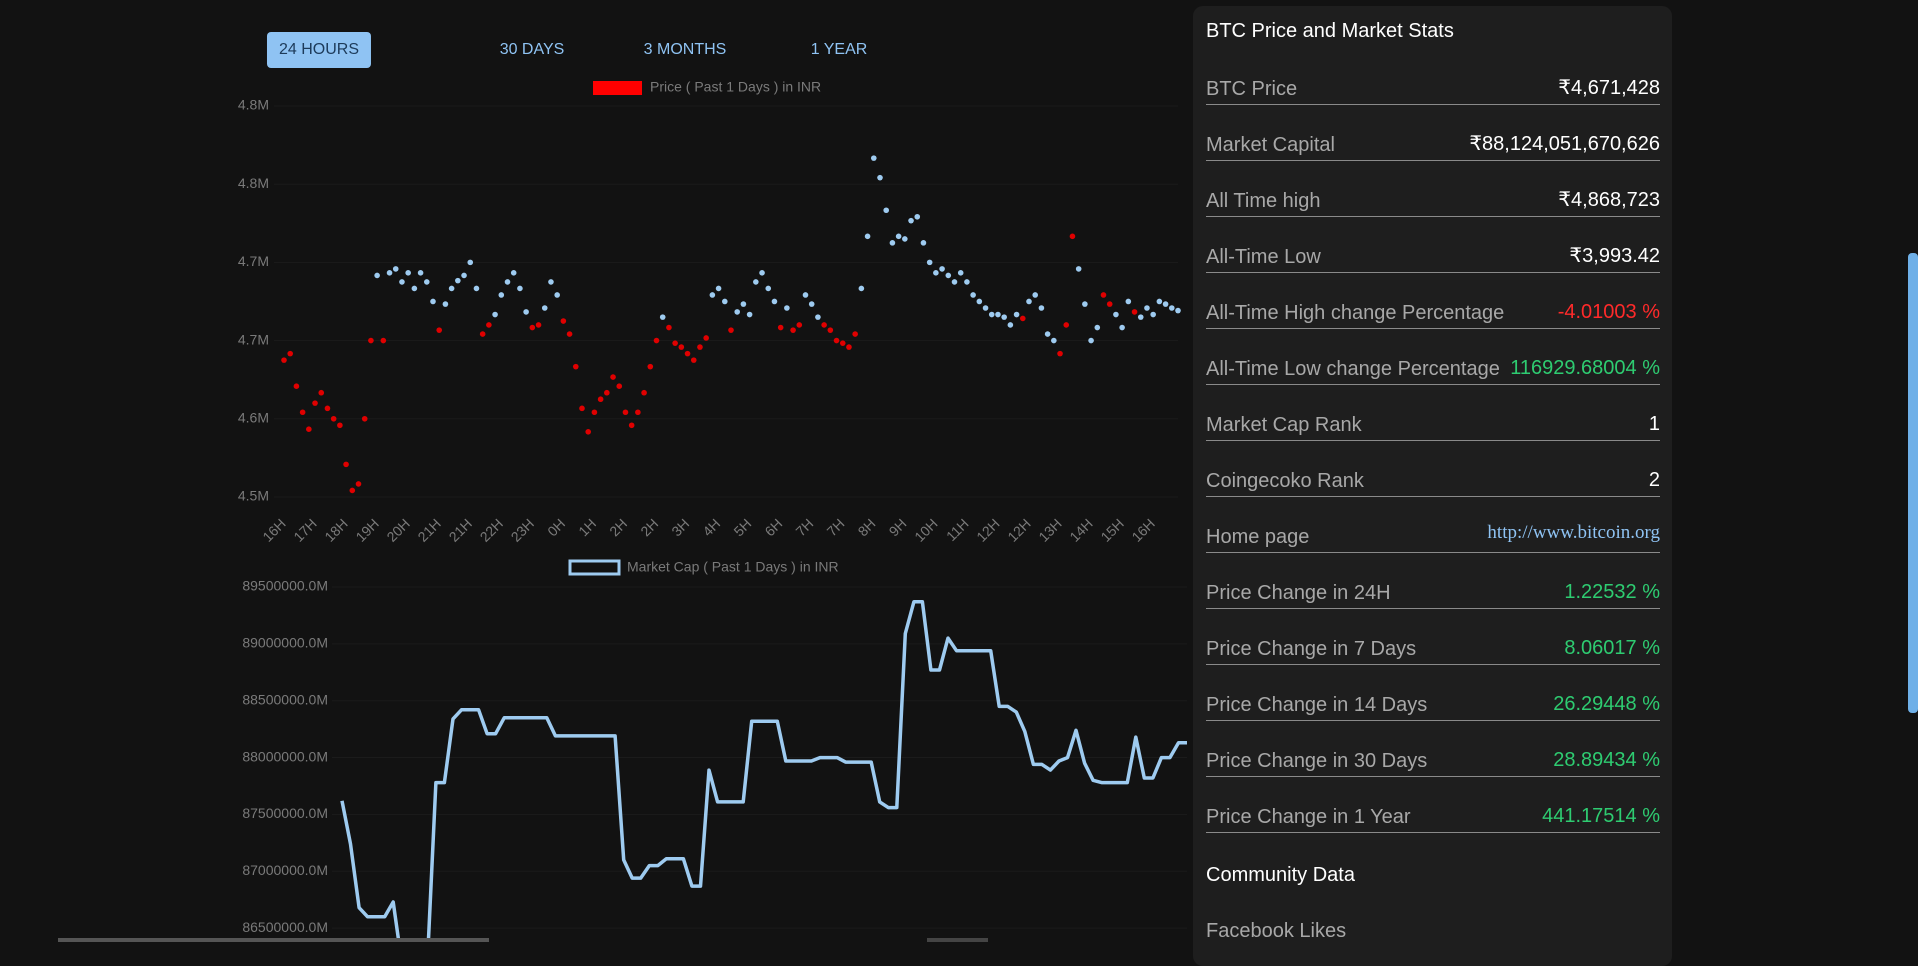 The image size is (1918, 966). What do you see at coordinates (1609, 200) in the screenshot?
I see `stat-value: ₹4,868,723` at bounding box center [1609, 200].